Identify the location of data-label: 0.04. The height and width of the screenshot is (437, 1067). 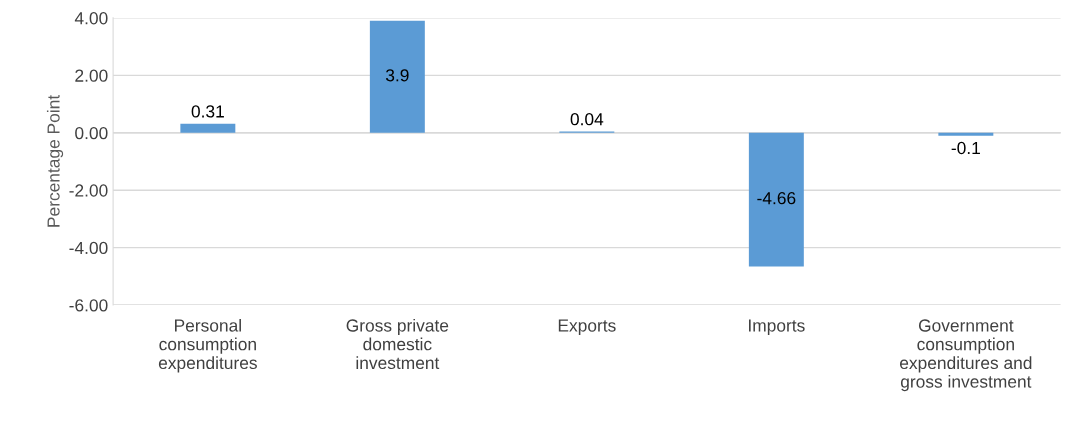
(587, 119).